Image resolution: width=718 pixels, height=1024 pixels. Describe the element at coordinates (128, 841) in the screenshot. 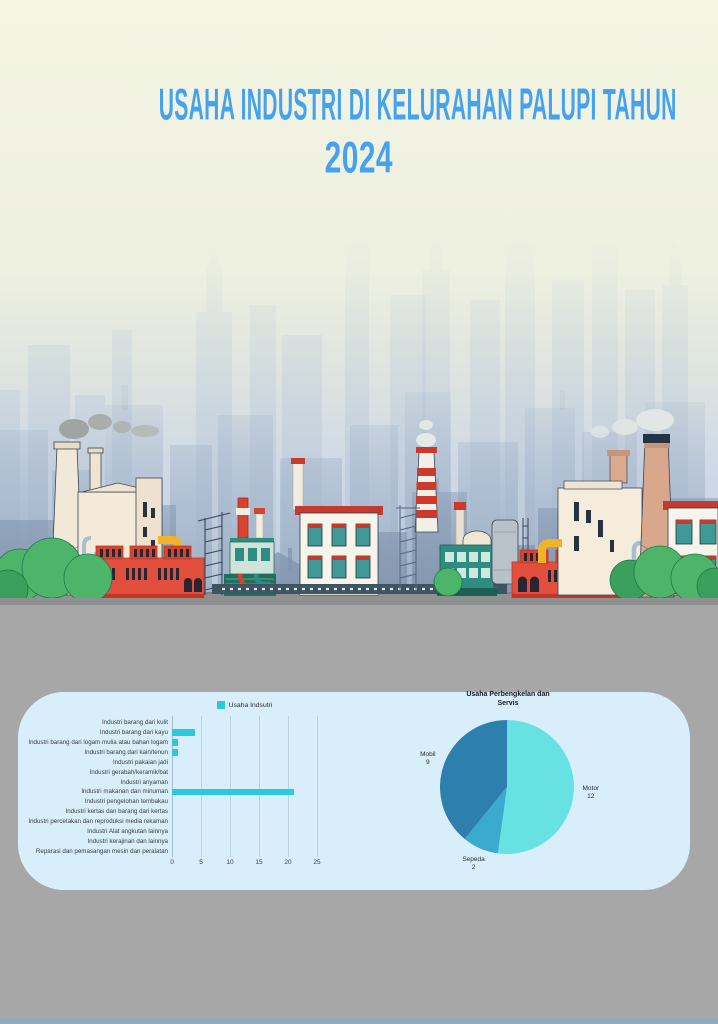

I see `bar-category-label: Industri kerajinan dan lainnya` at that location.